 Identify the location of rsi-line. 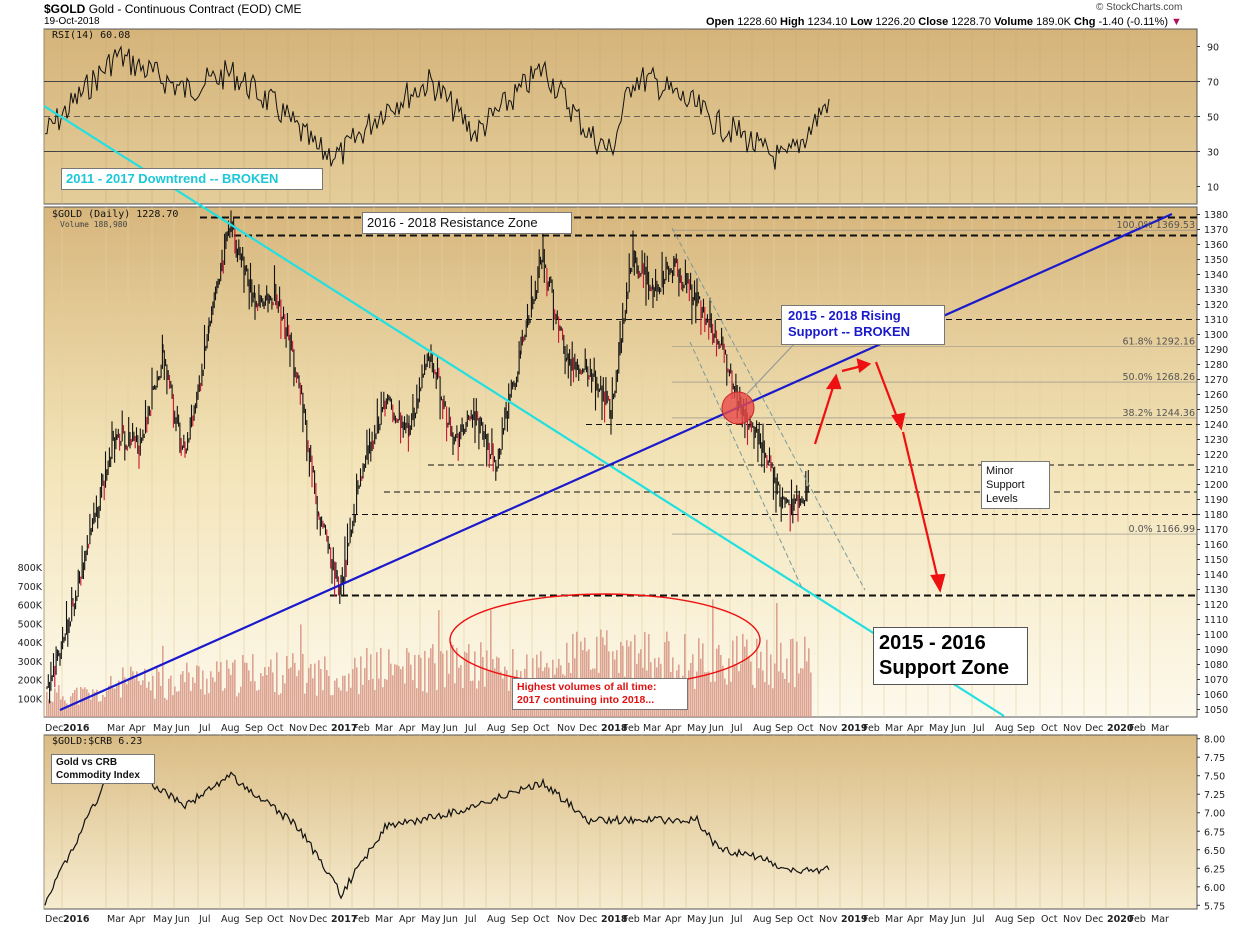
(437, 107).